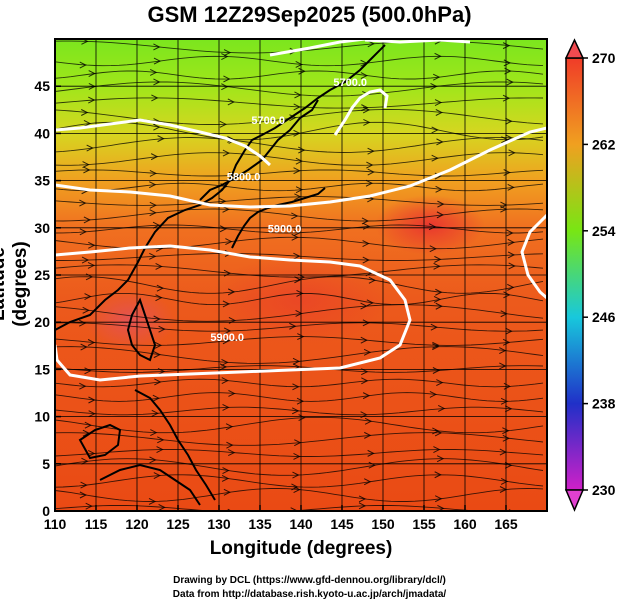 The width and height of the screenshot is (619, 605). I want to click on colorbar-label: 230, so click(604, 490).